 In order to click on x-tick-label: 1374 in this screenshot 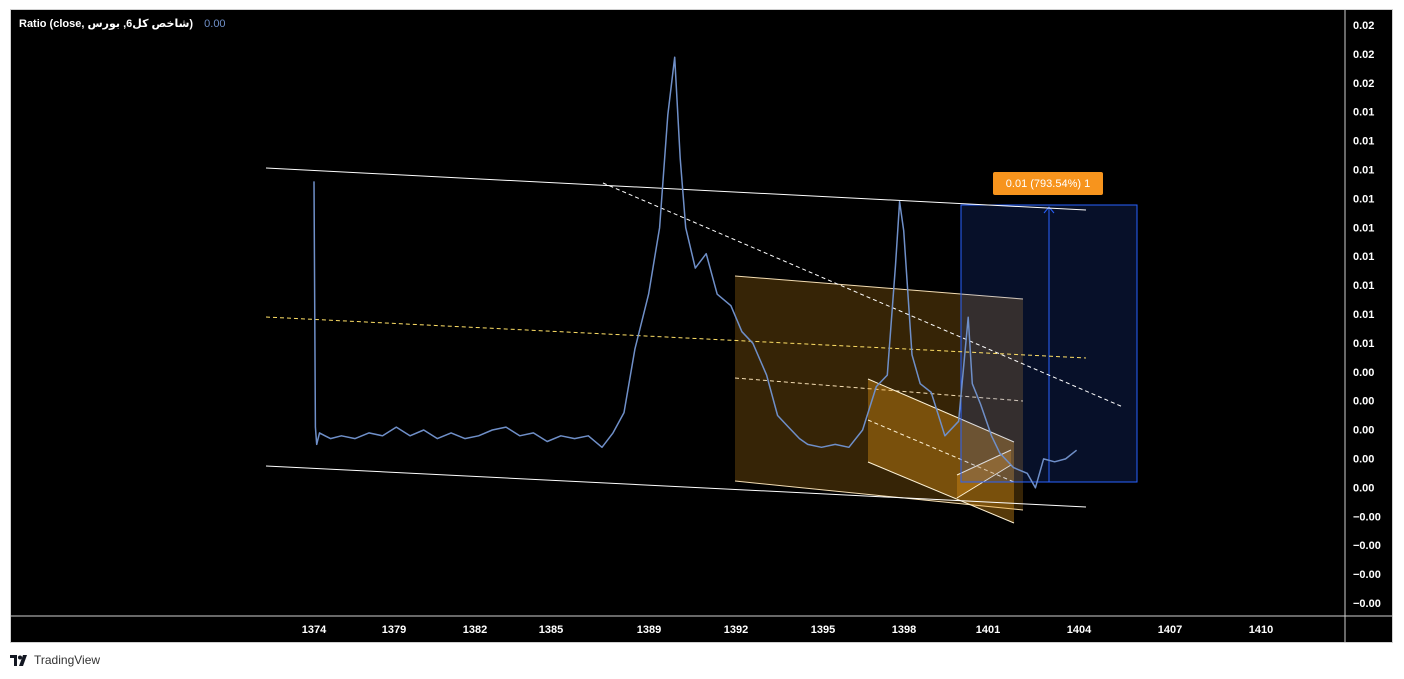, I will do `click(314, 630)`.